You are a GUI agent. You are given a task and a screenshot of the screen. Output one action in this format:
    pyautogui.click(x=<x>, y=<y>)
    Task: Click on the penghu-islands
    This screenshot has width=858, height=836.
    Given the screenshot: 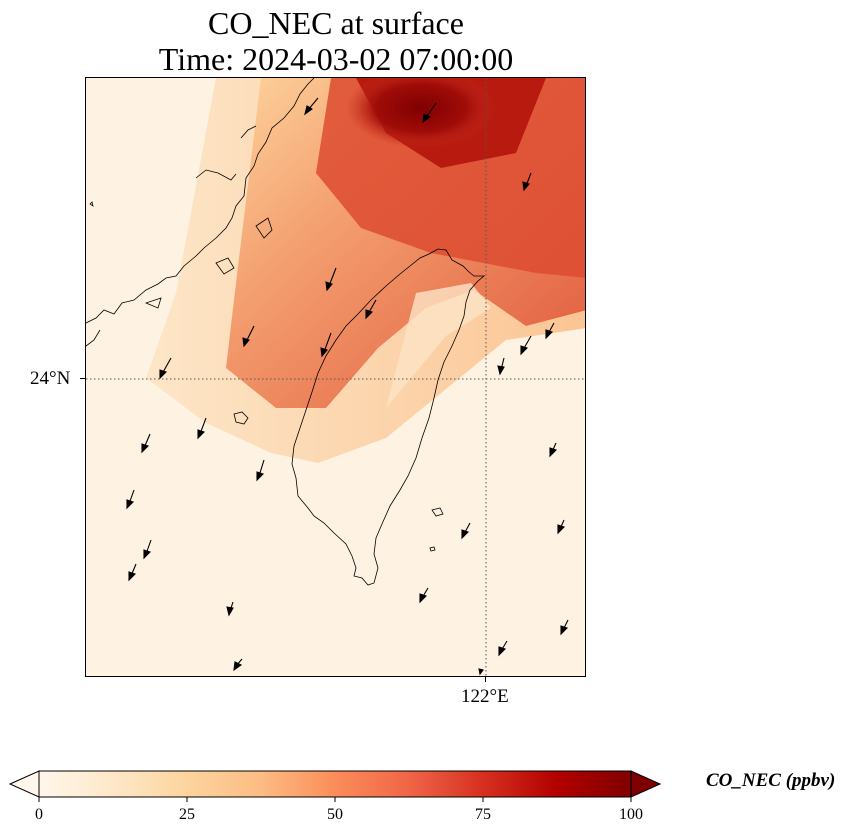 What is the action you would take?
    pyautogui.click(x=241, y=418)
    